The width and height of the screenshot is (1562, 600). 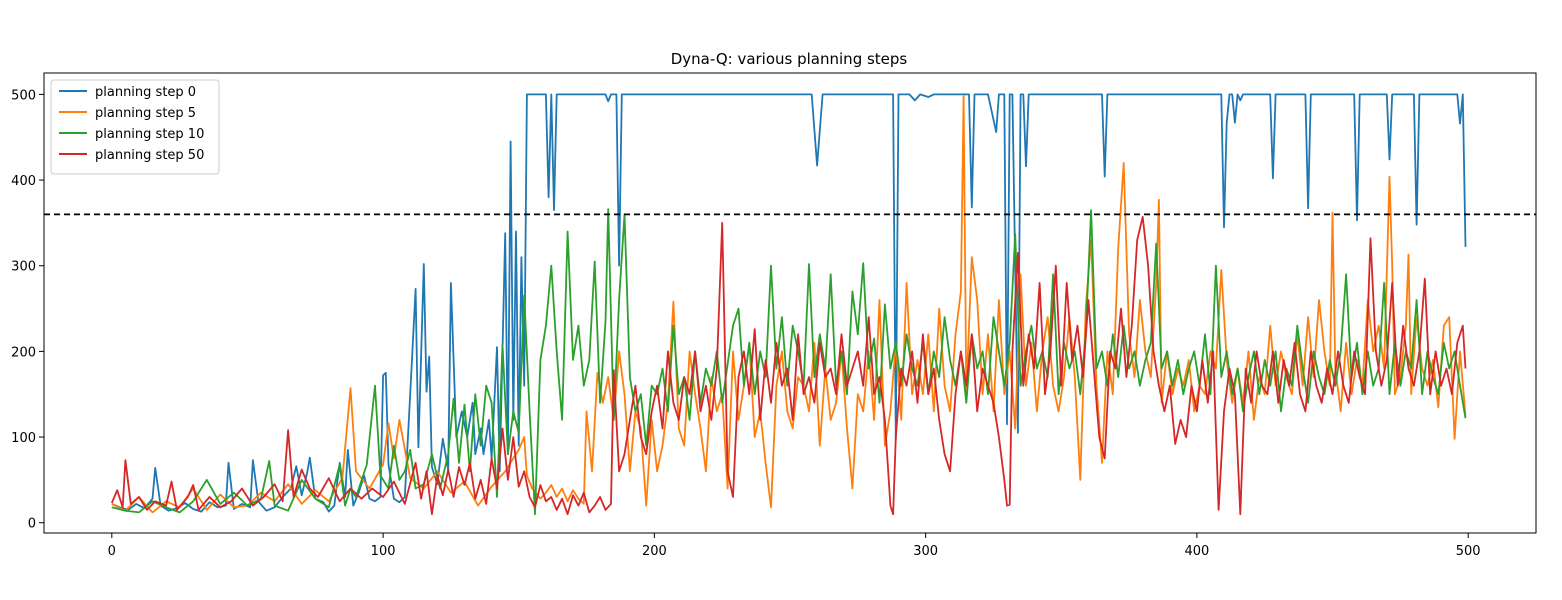 I want to click on x-tick-label: 200, so click(x=654, y=551).